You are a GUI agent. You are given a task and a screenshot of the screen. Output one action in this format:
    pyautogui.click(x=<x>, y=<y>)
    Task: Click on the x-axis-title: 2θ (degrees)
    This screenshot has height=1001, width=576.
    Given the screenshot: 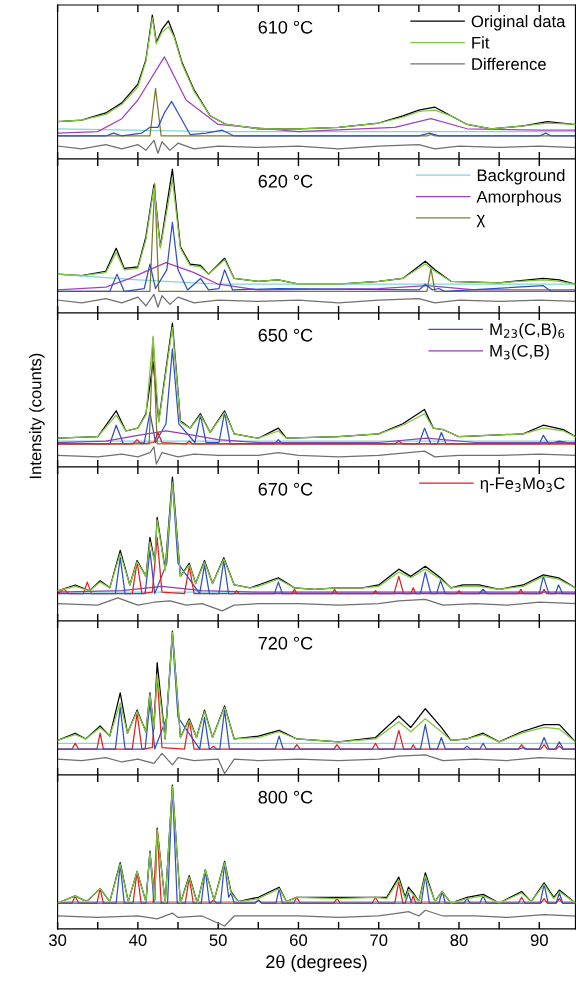 What is the action you would take?
    pyautogui.click(x=316, y=963)
    